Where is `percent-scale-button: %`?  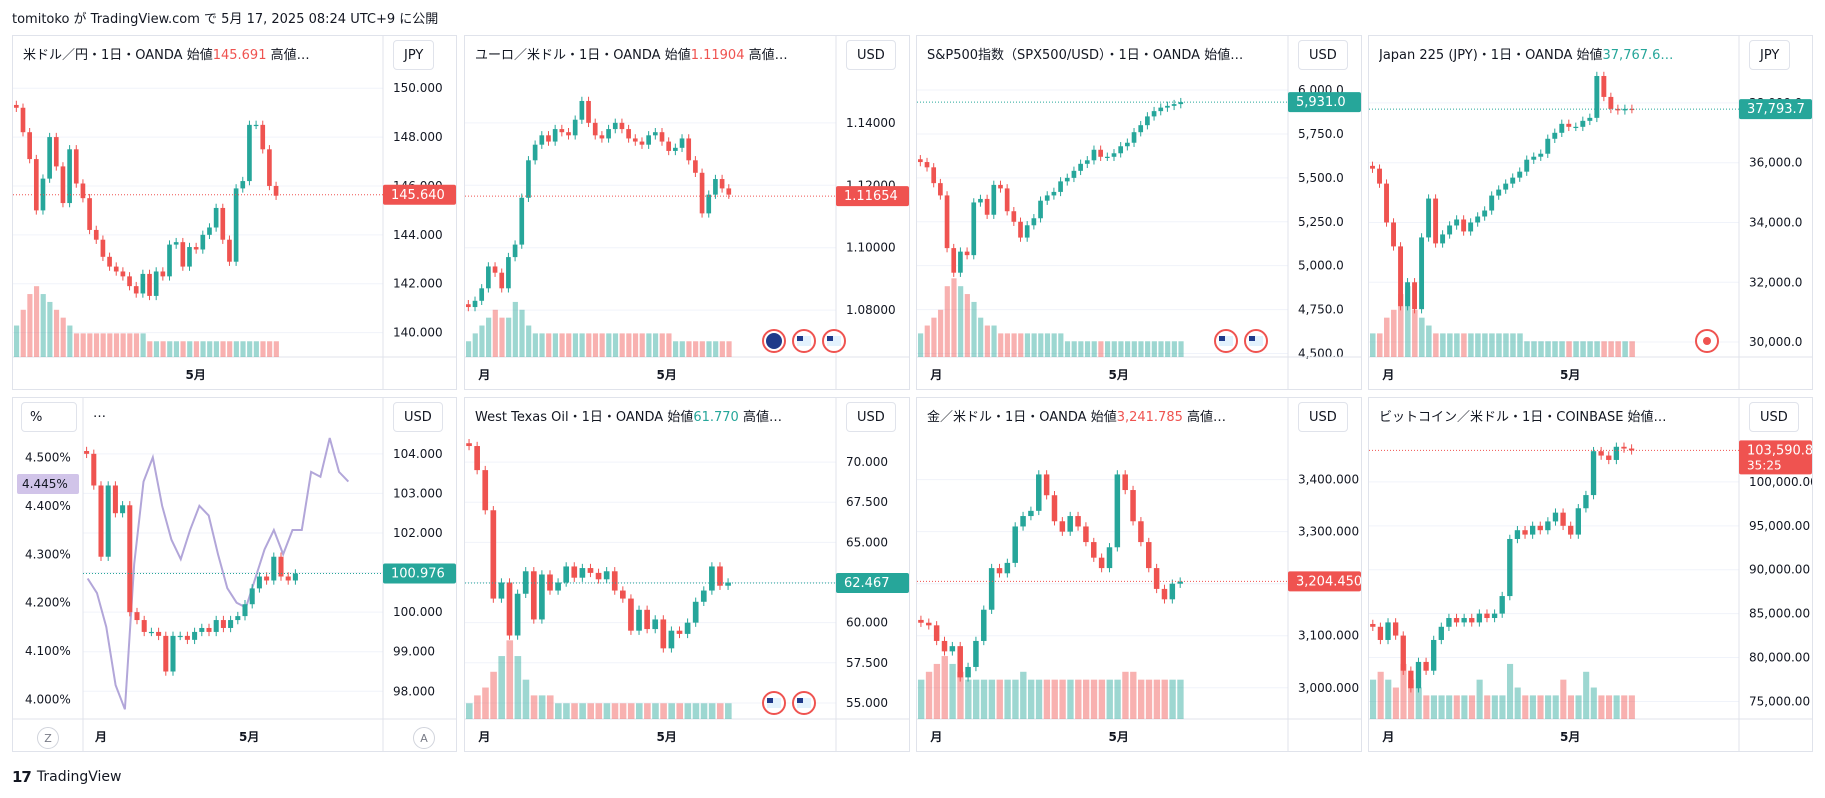
percent-scale-button: % is located at coordinates (49, 417).